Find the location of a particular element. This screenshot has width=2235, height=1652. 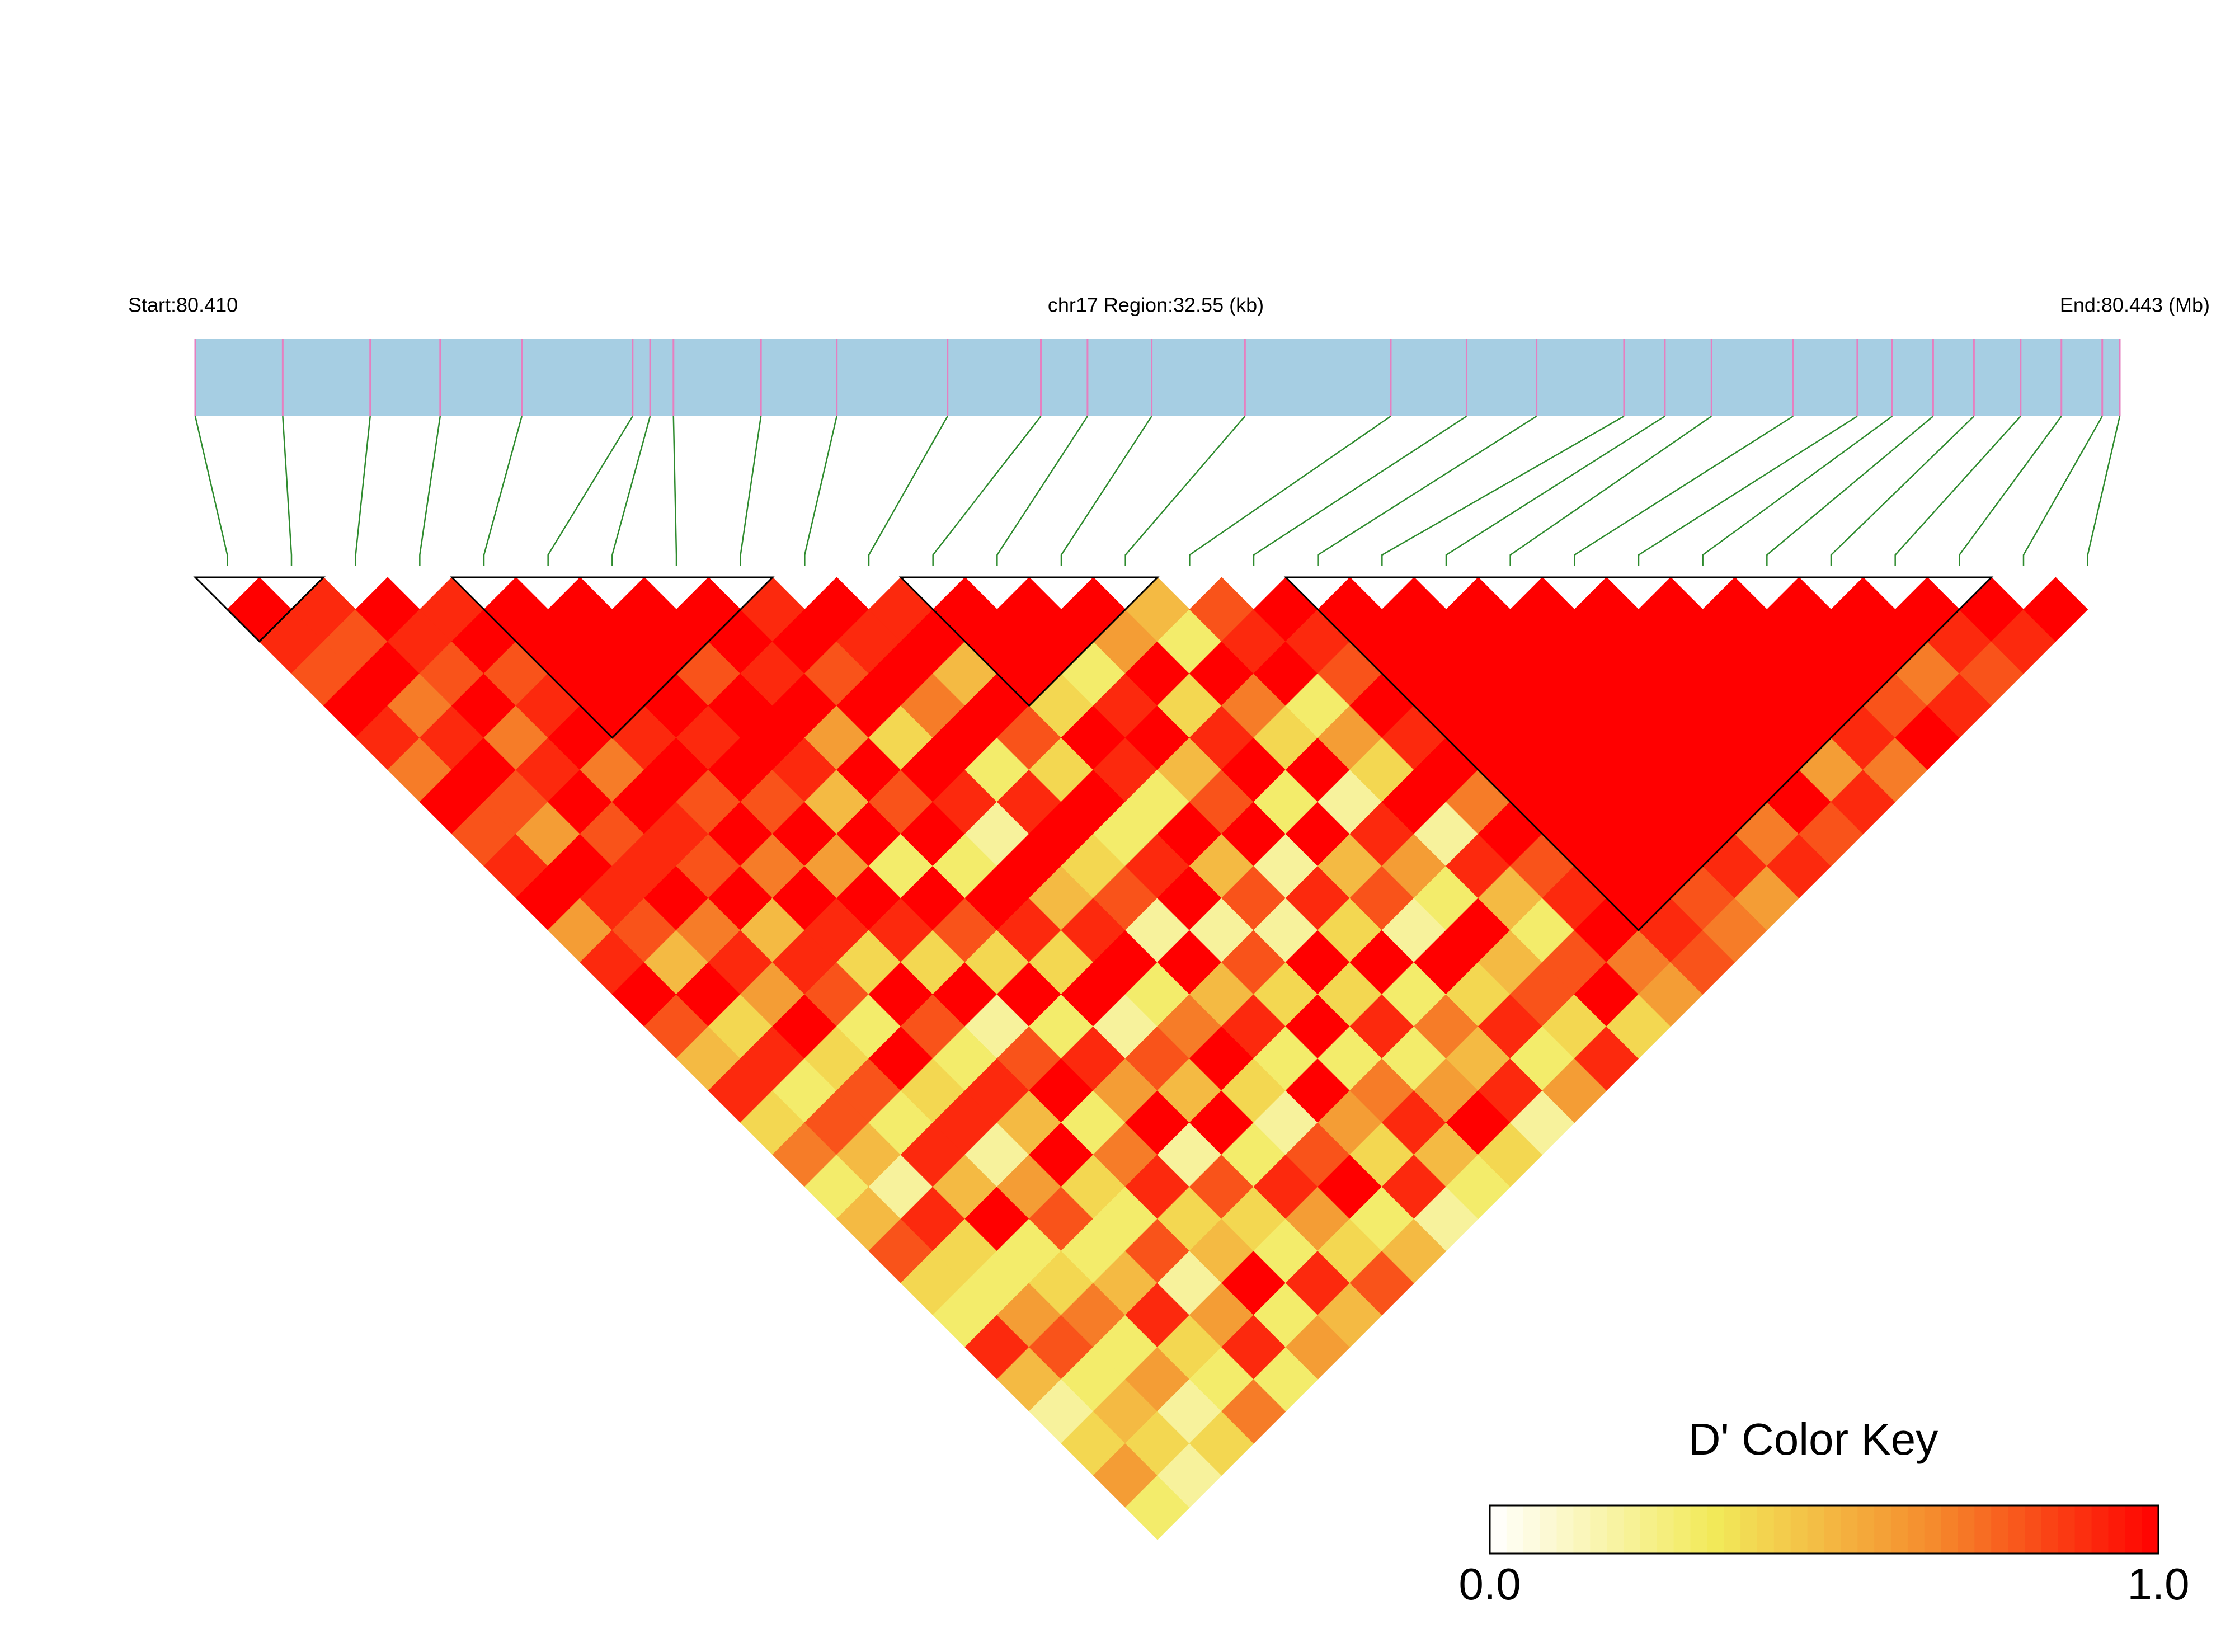

key-title: D' Color Key is located at coordinates (1813, 1439).